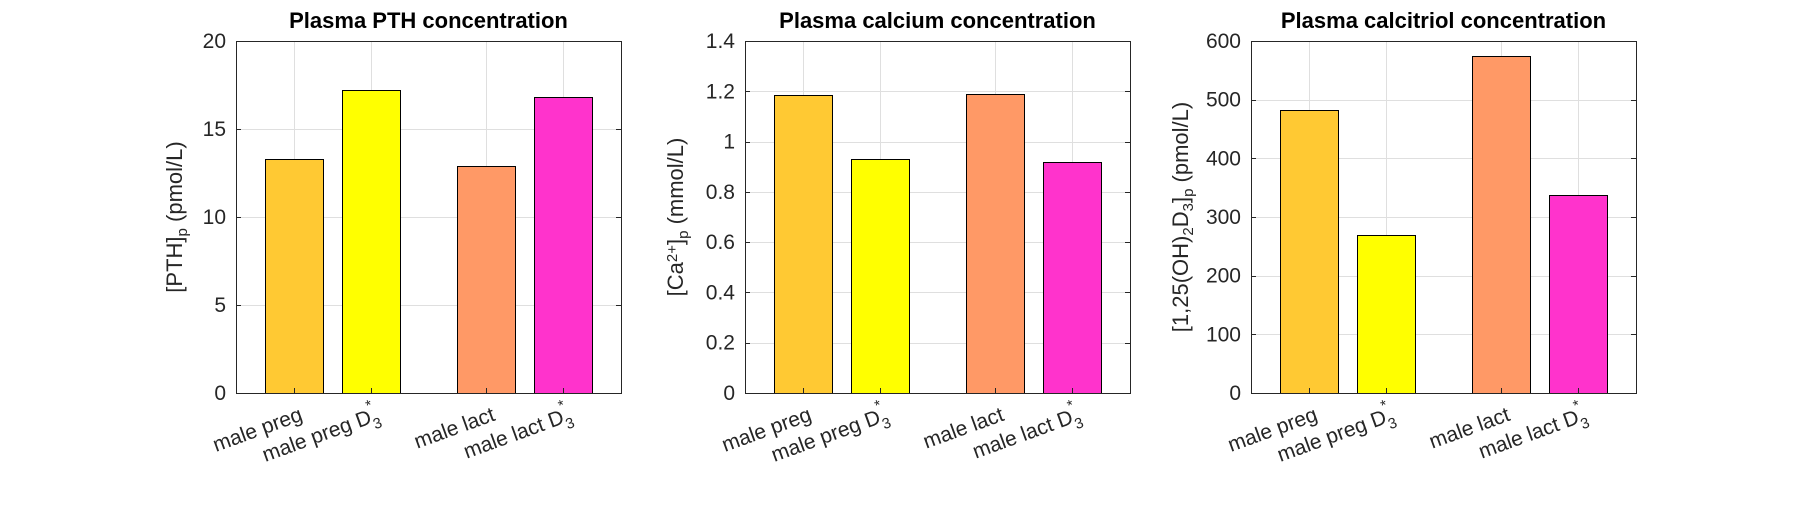  Describe the element at coordinates (938, 217) in the screenshot. I see `axes-box` at that location.